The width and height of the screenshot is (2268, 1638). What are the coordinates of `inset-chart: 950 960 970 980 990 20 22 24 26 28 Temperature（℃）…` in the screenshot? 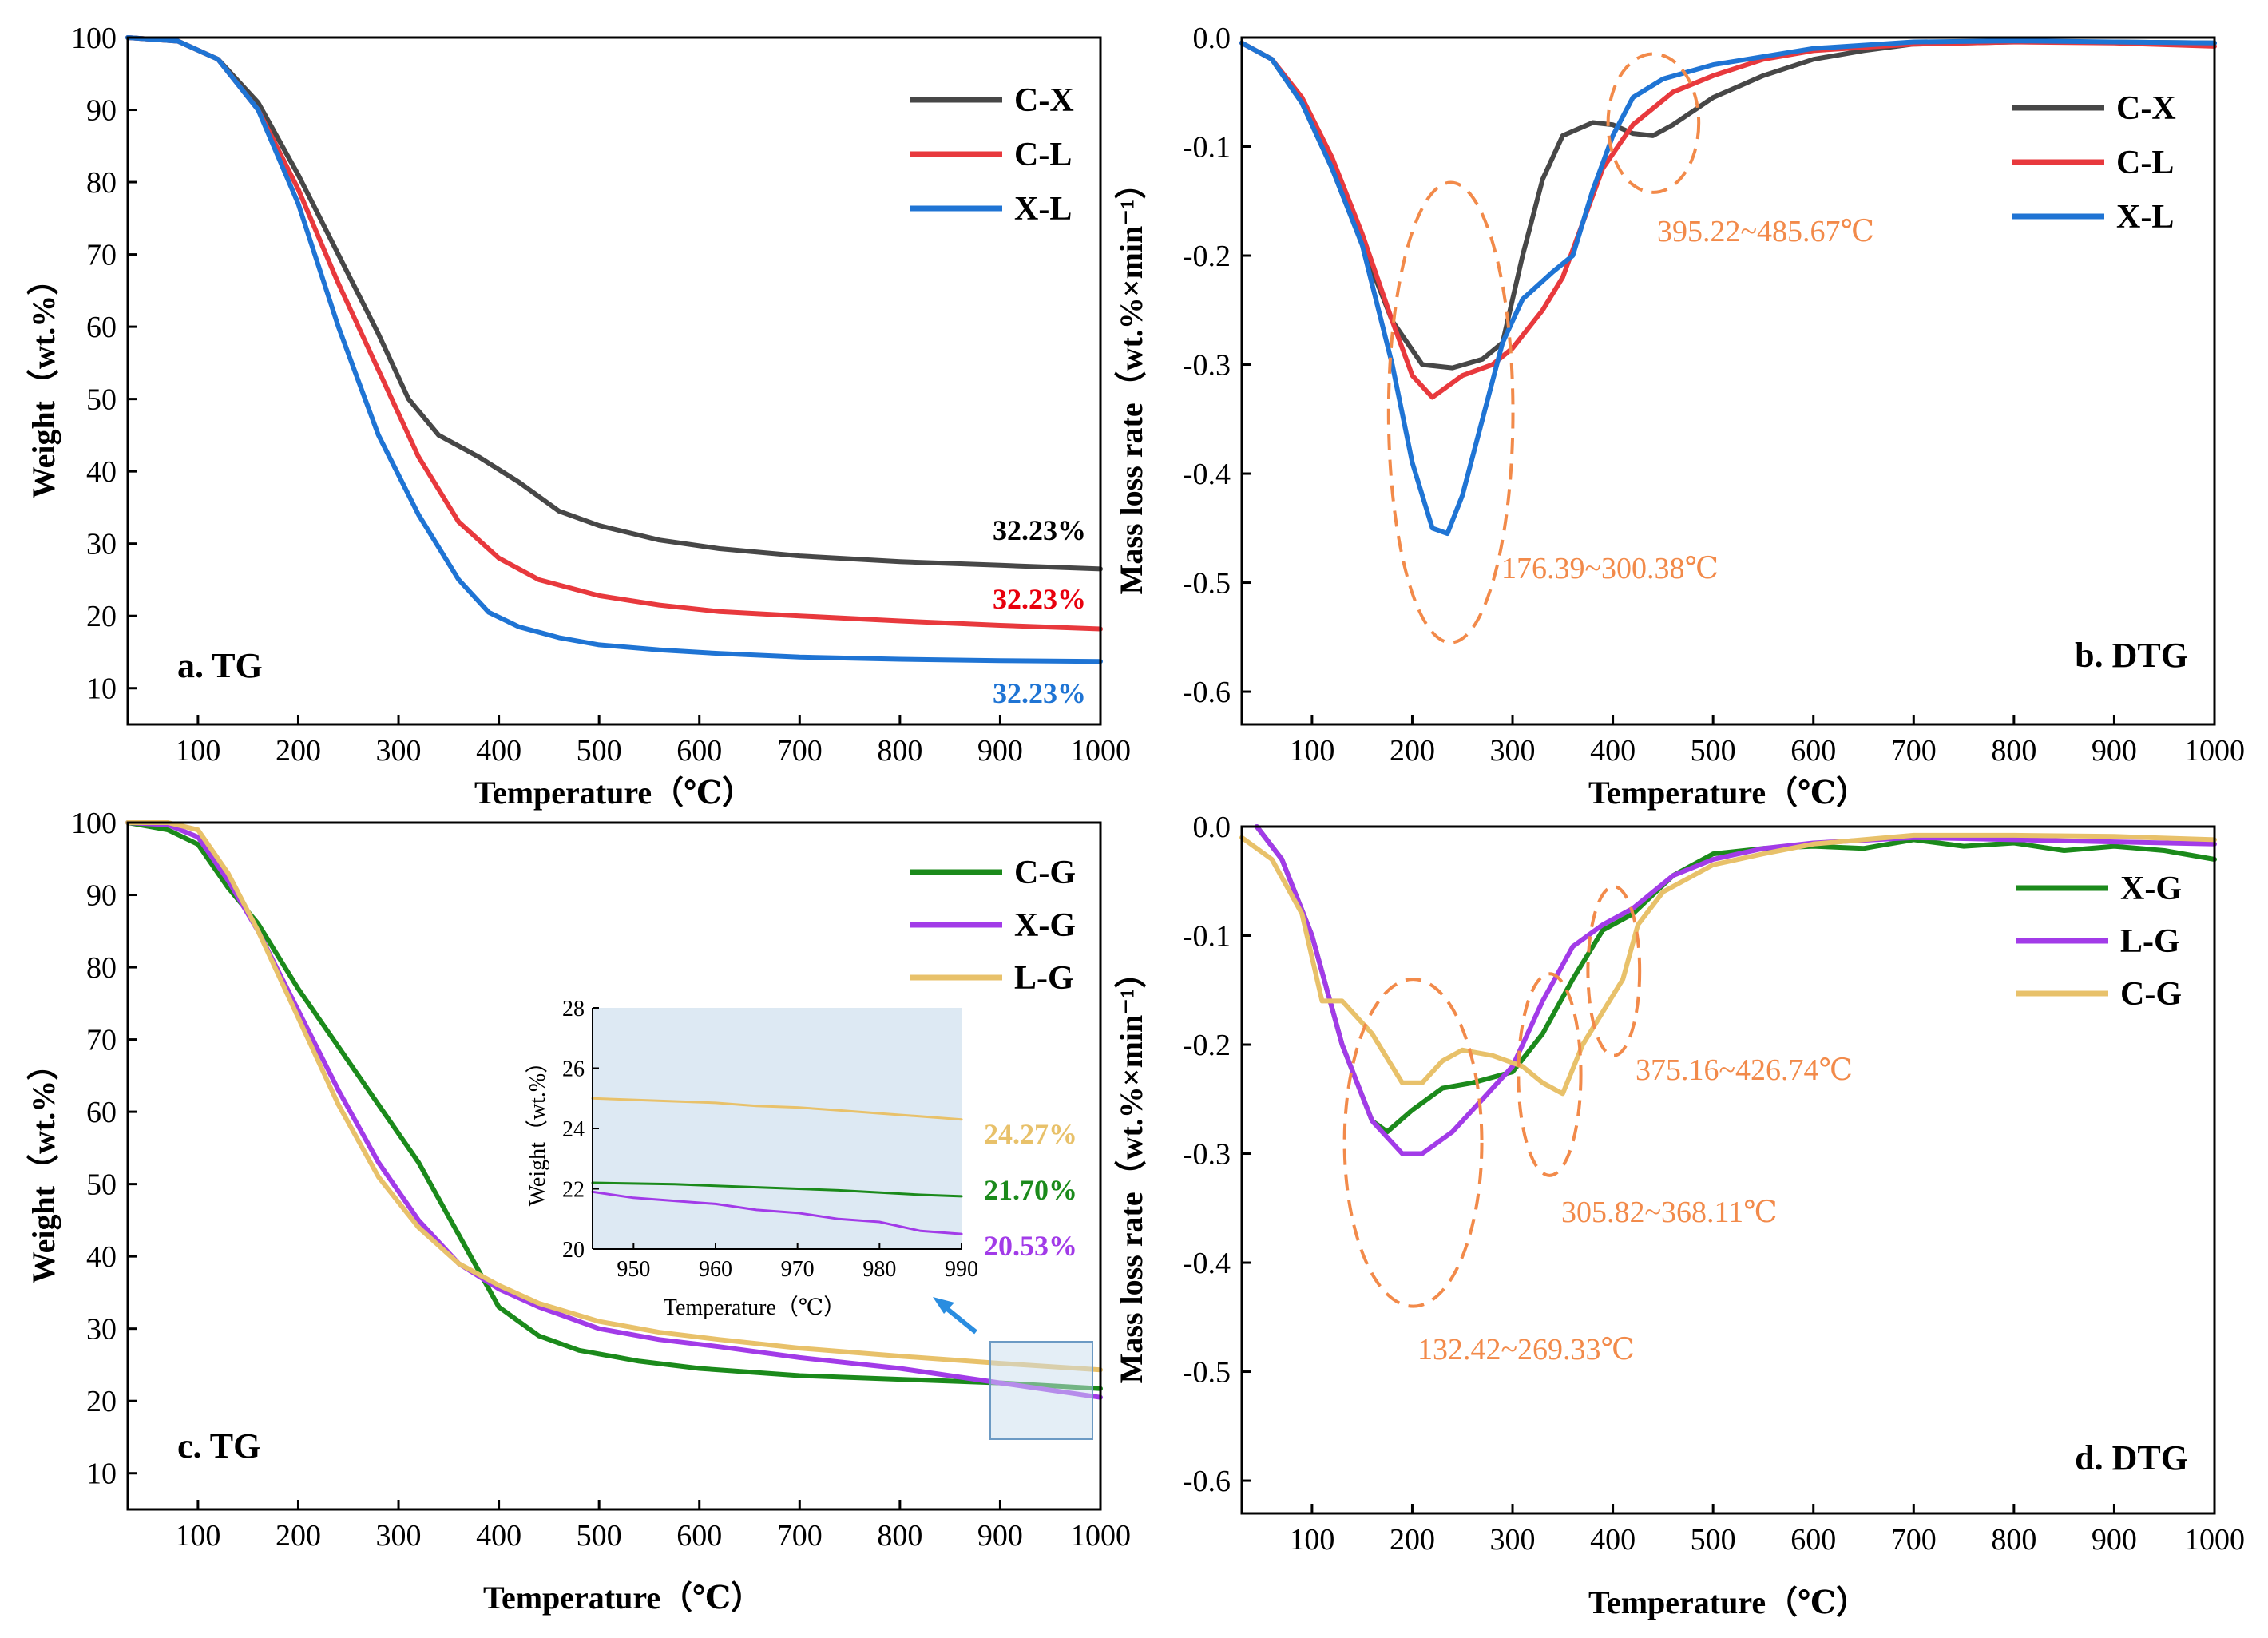 It's located at (751, 1158).